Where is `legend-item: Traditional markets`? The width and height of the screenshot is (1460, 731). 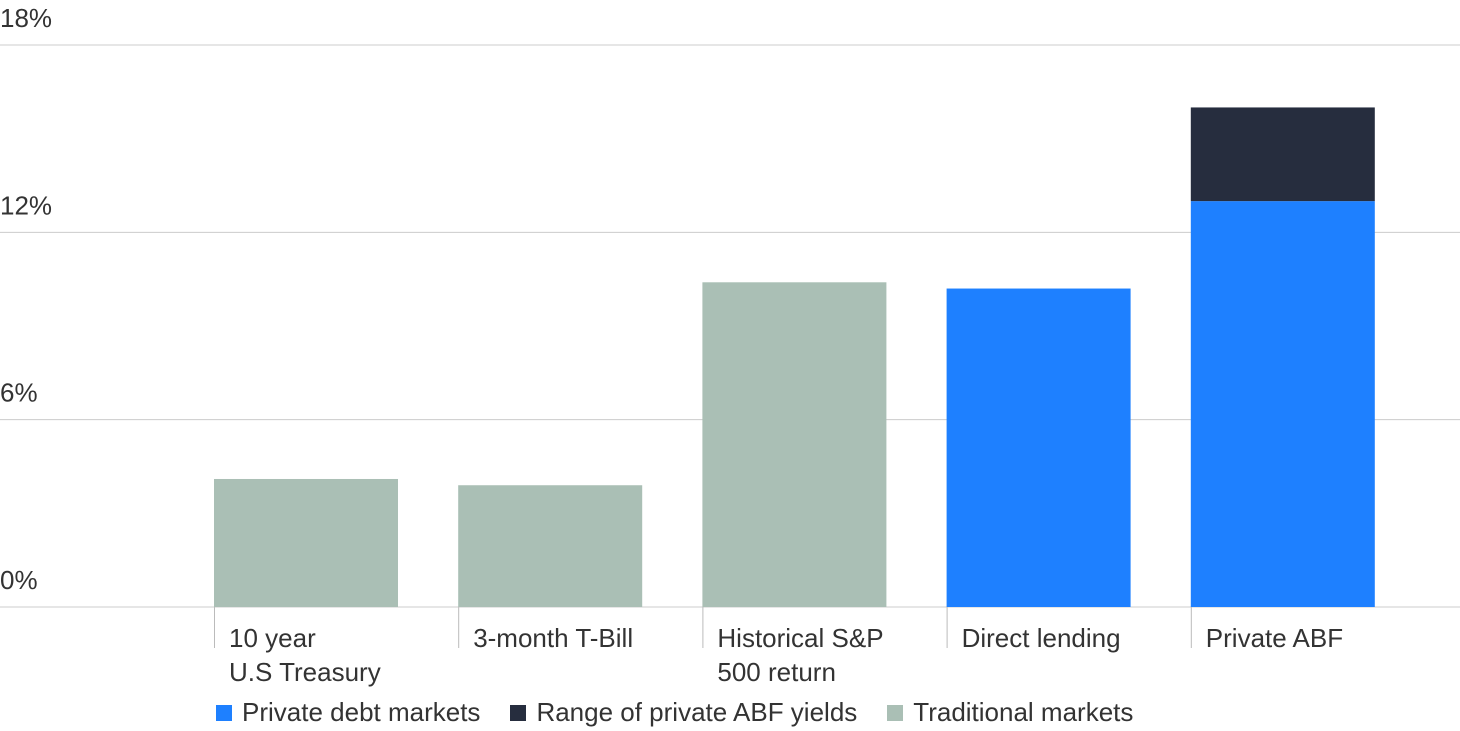
legend-item: Traditional markets is located at coordinates (1010, 712).